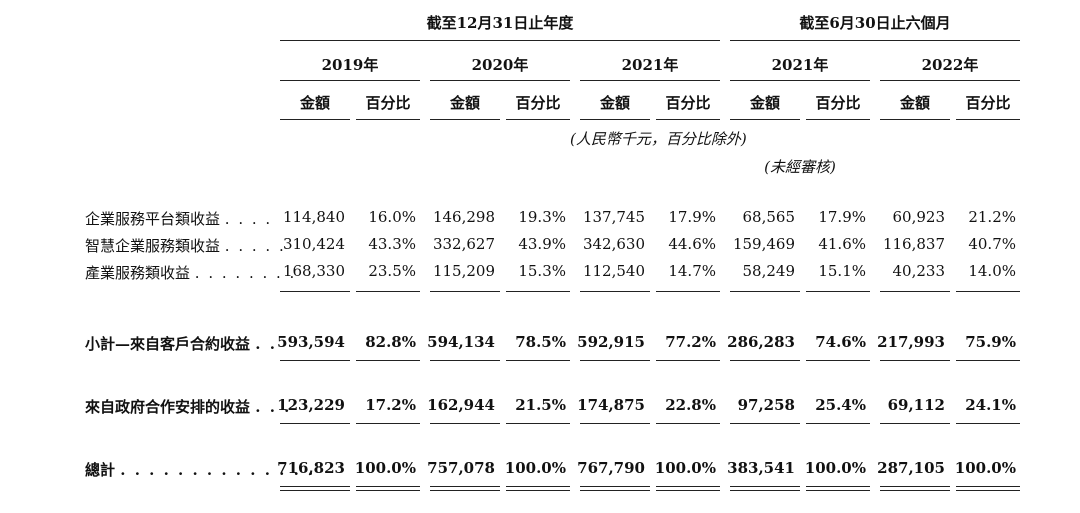 The height and width of the screenshot is (513, 1080). I want to click on year-header-2020: 2020年, so click(500, 65).